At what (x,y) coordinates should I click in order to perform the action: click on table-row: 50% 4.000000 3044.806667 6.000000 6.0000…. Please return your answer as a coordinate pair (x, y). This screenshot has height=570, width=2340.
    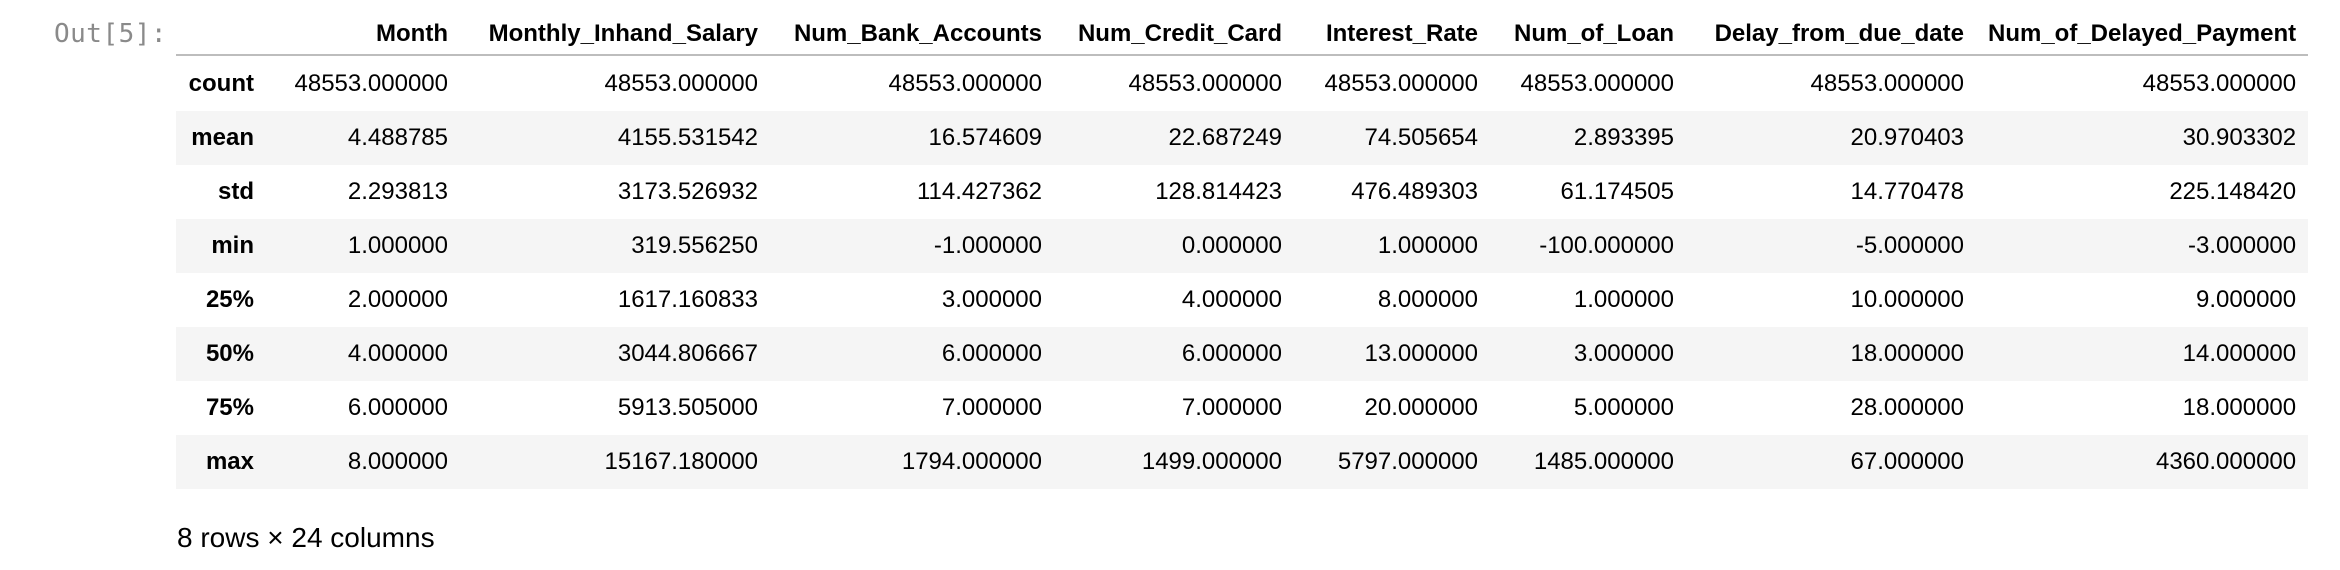
    Looking at the image, I should click on (1242, 354).